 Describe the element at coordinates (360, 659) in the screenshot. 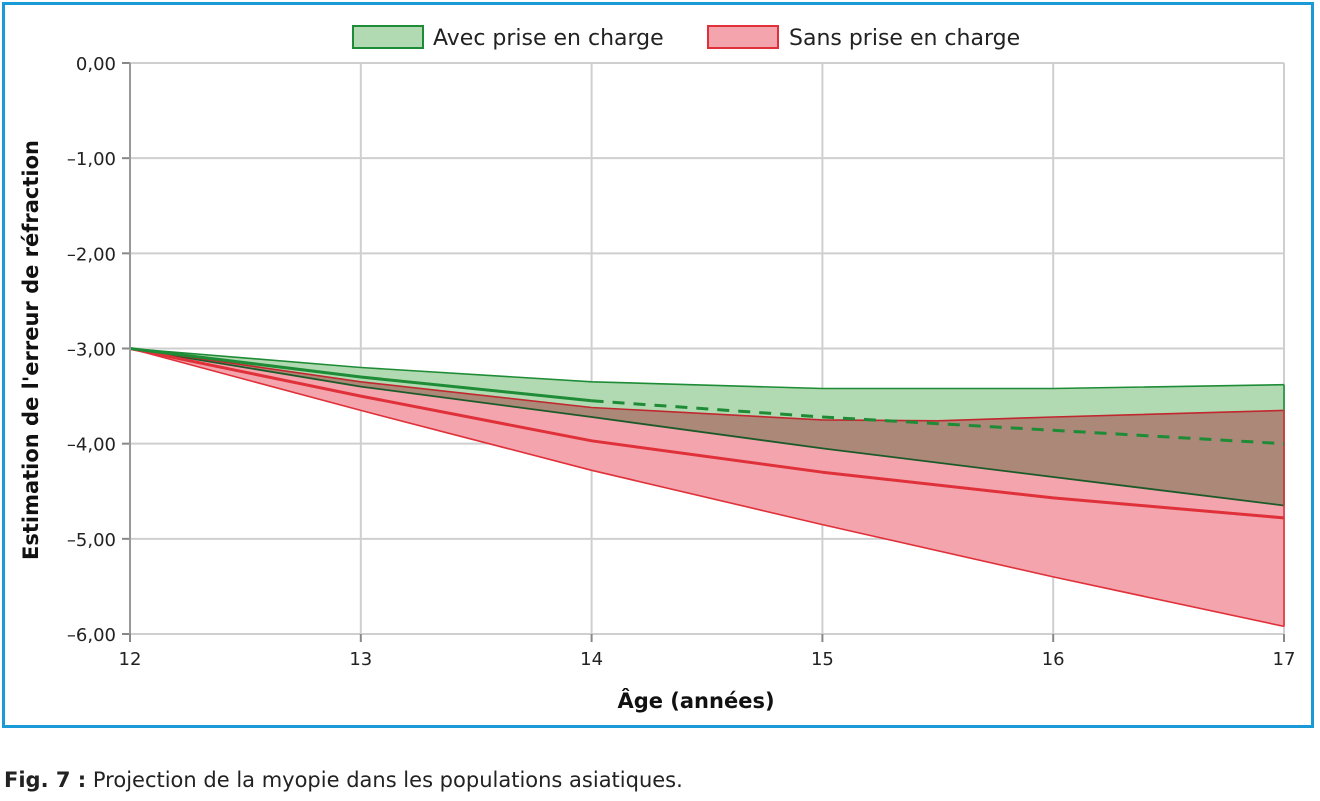

I see `x-tick-label: 13` at that location.